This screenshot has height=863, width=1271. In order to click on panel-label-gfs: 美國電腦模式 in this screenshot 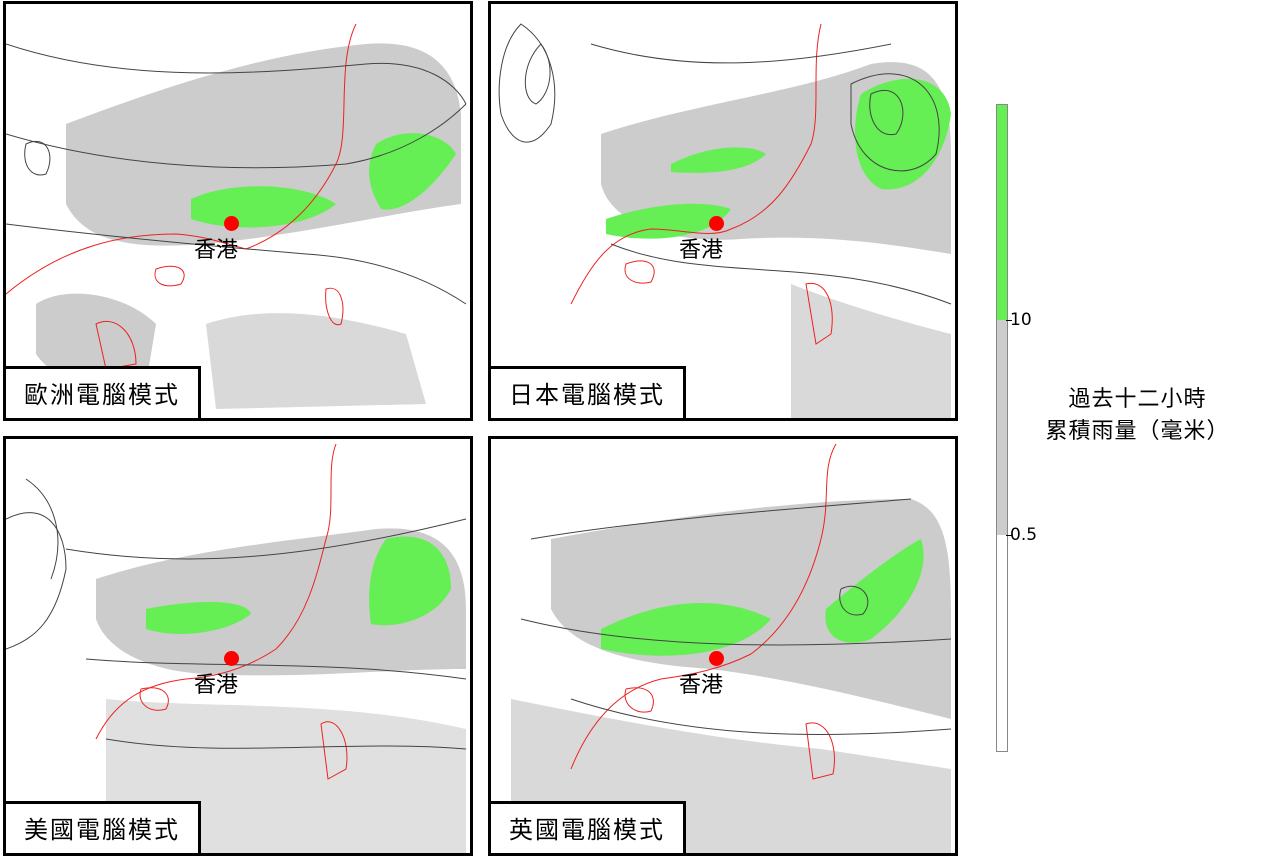, I will do `click(103, 827)`.